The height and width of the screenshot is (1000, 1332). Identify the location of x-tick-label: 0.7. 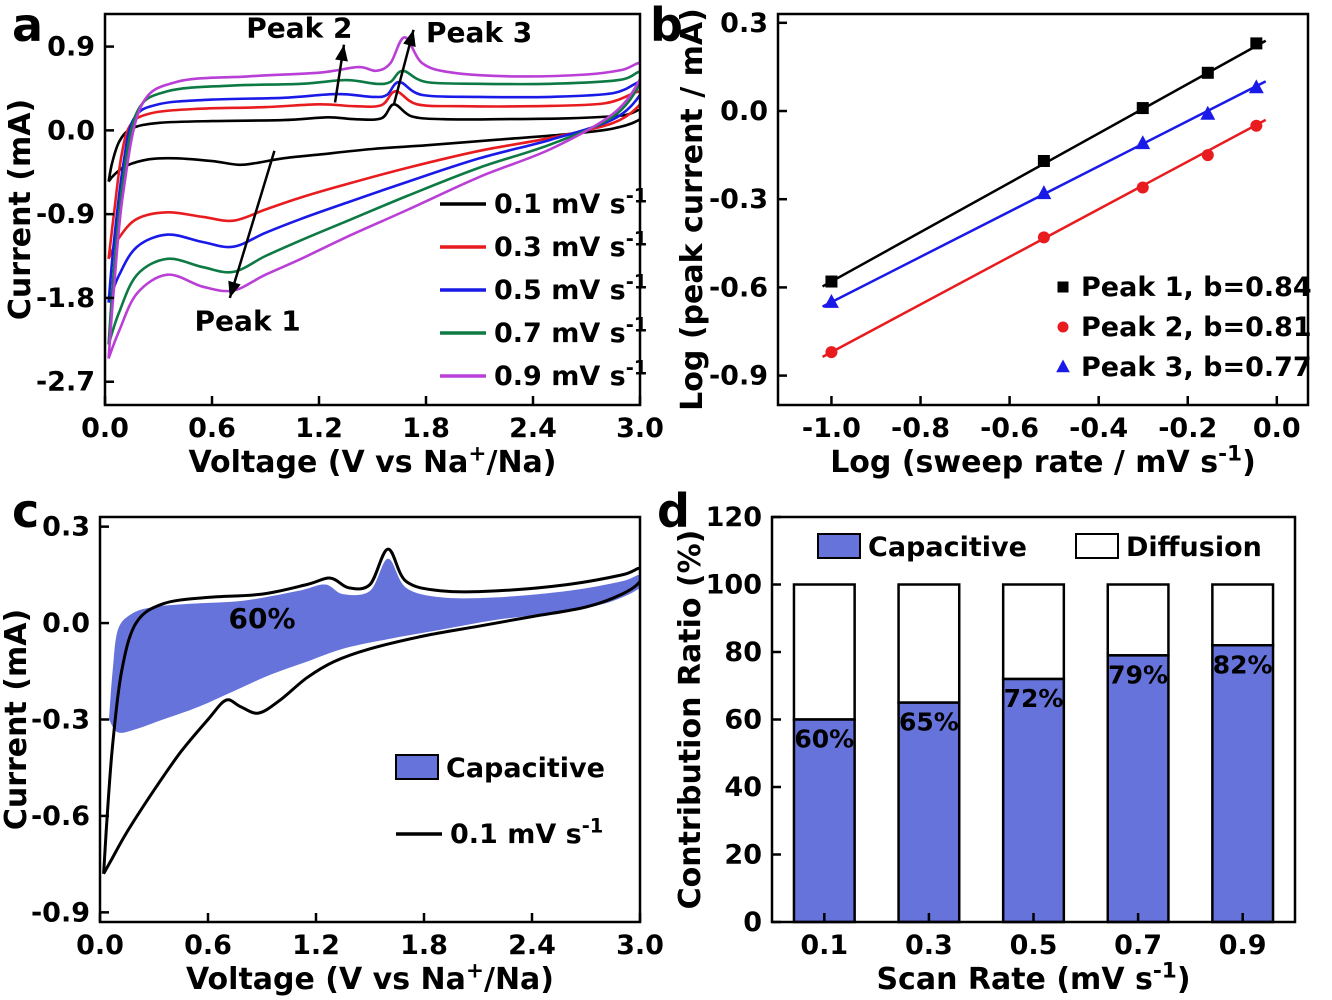
(1138, 945).